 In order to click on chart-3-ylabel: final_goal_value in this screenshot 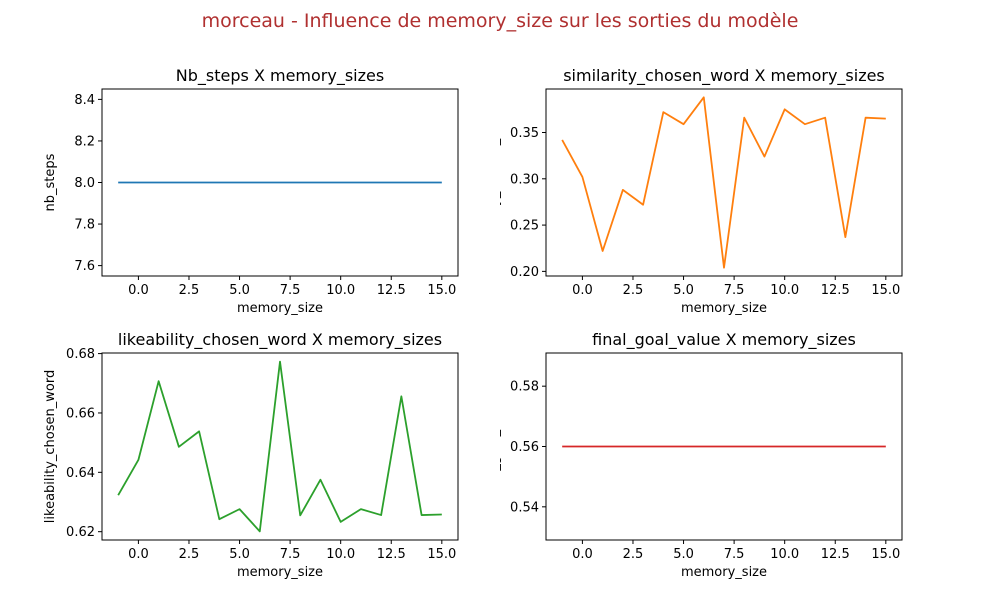, I will do `click(501, 446)`.